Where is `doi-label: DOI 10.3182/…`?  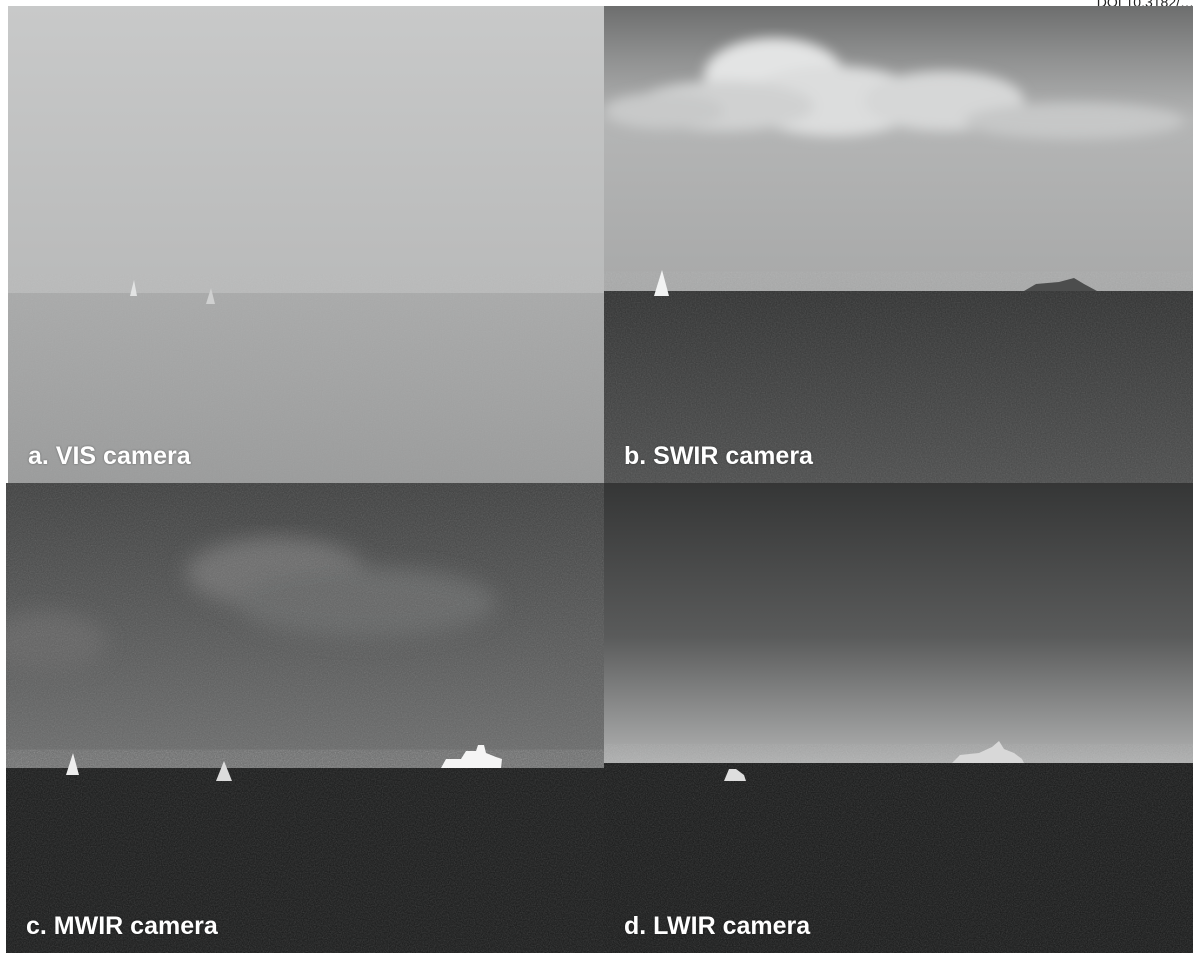
doi-label: DOI 10.3182/… is located at coordinates (1145, 5).